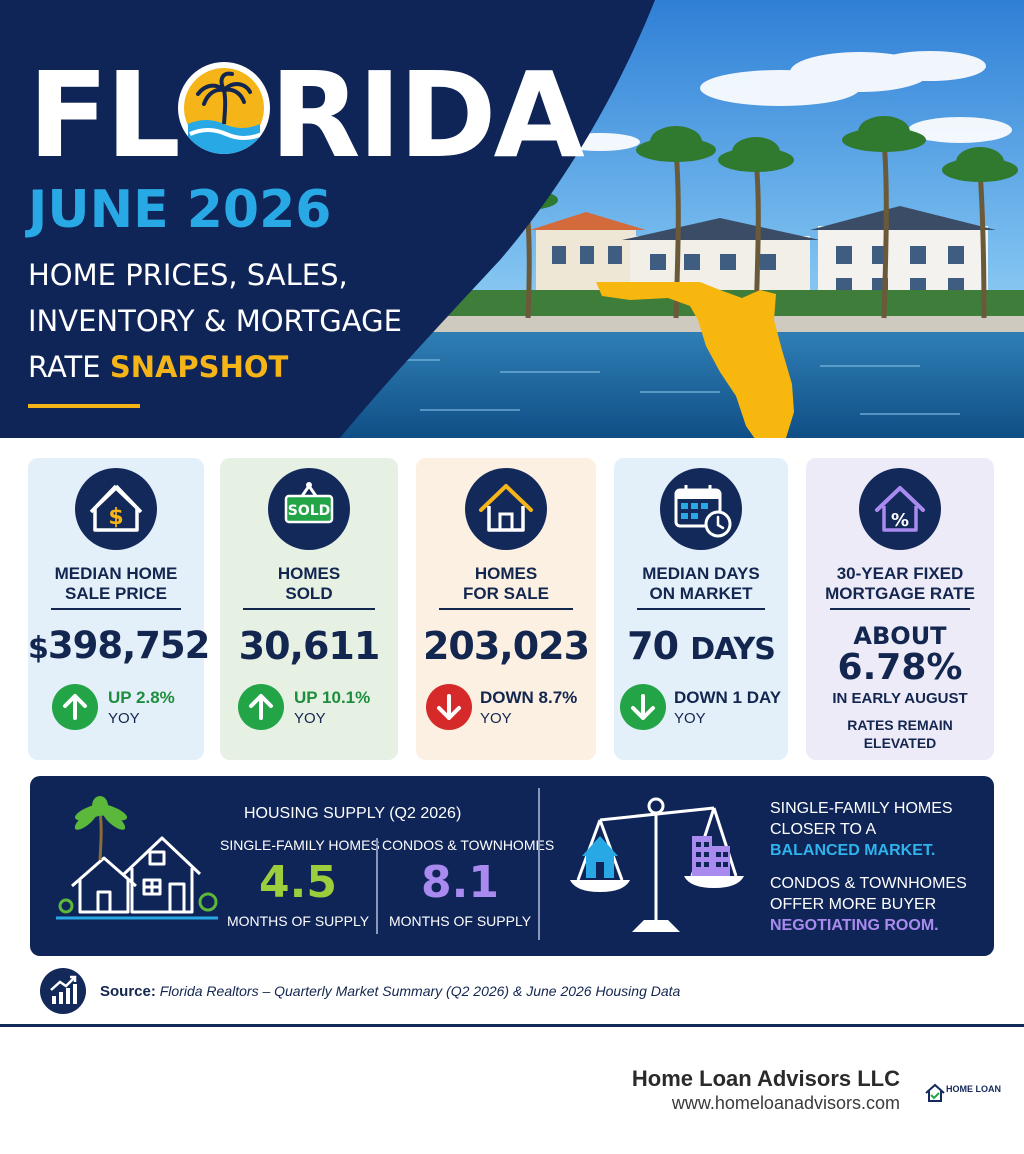  What do you see at coordinates (900, 520) in the screenshot?
I see `percent-symbol: %` at bounding box center [900, 520].